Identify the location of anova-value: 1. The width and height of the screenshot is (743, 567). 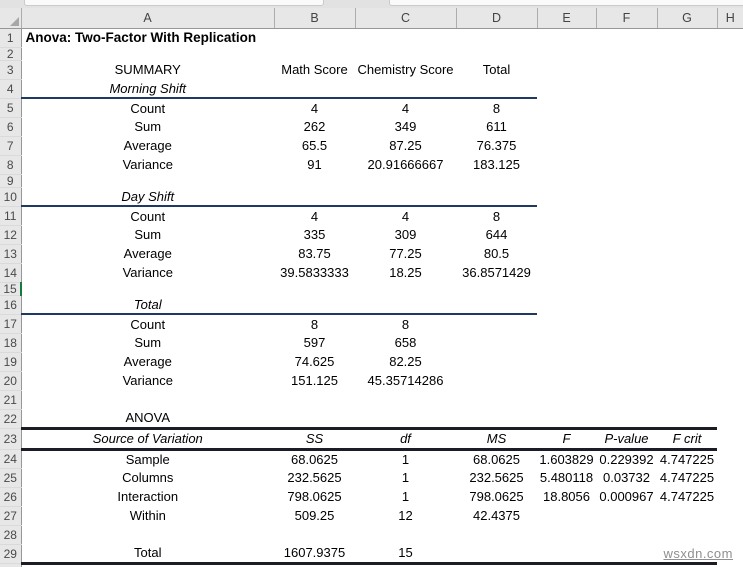
(405, 496).